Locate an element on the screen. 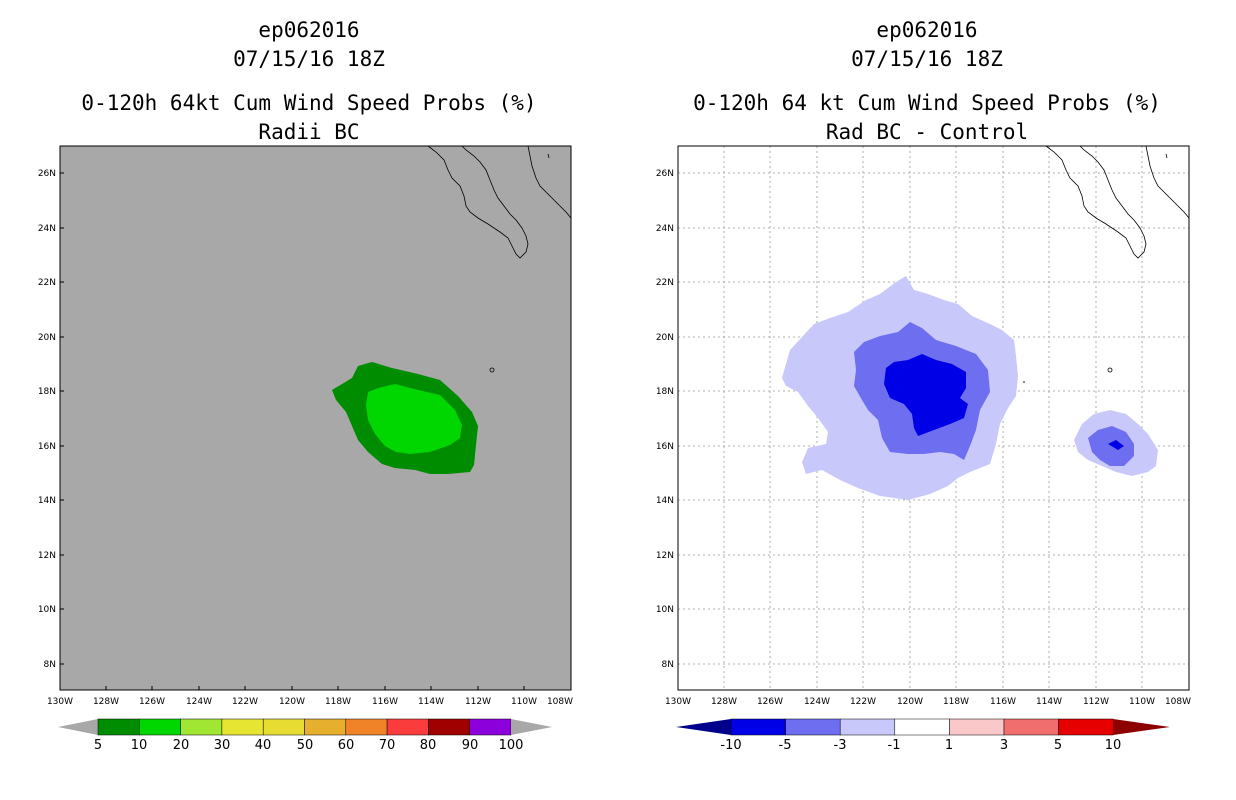 The image size is (1236, 800). colorbar: 5 10 20 30 40 50 60 70 80 90 100 is located at coordinates (305, 735).